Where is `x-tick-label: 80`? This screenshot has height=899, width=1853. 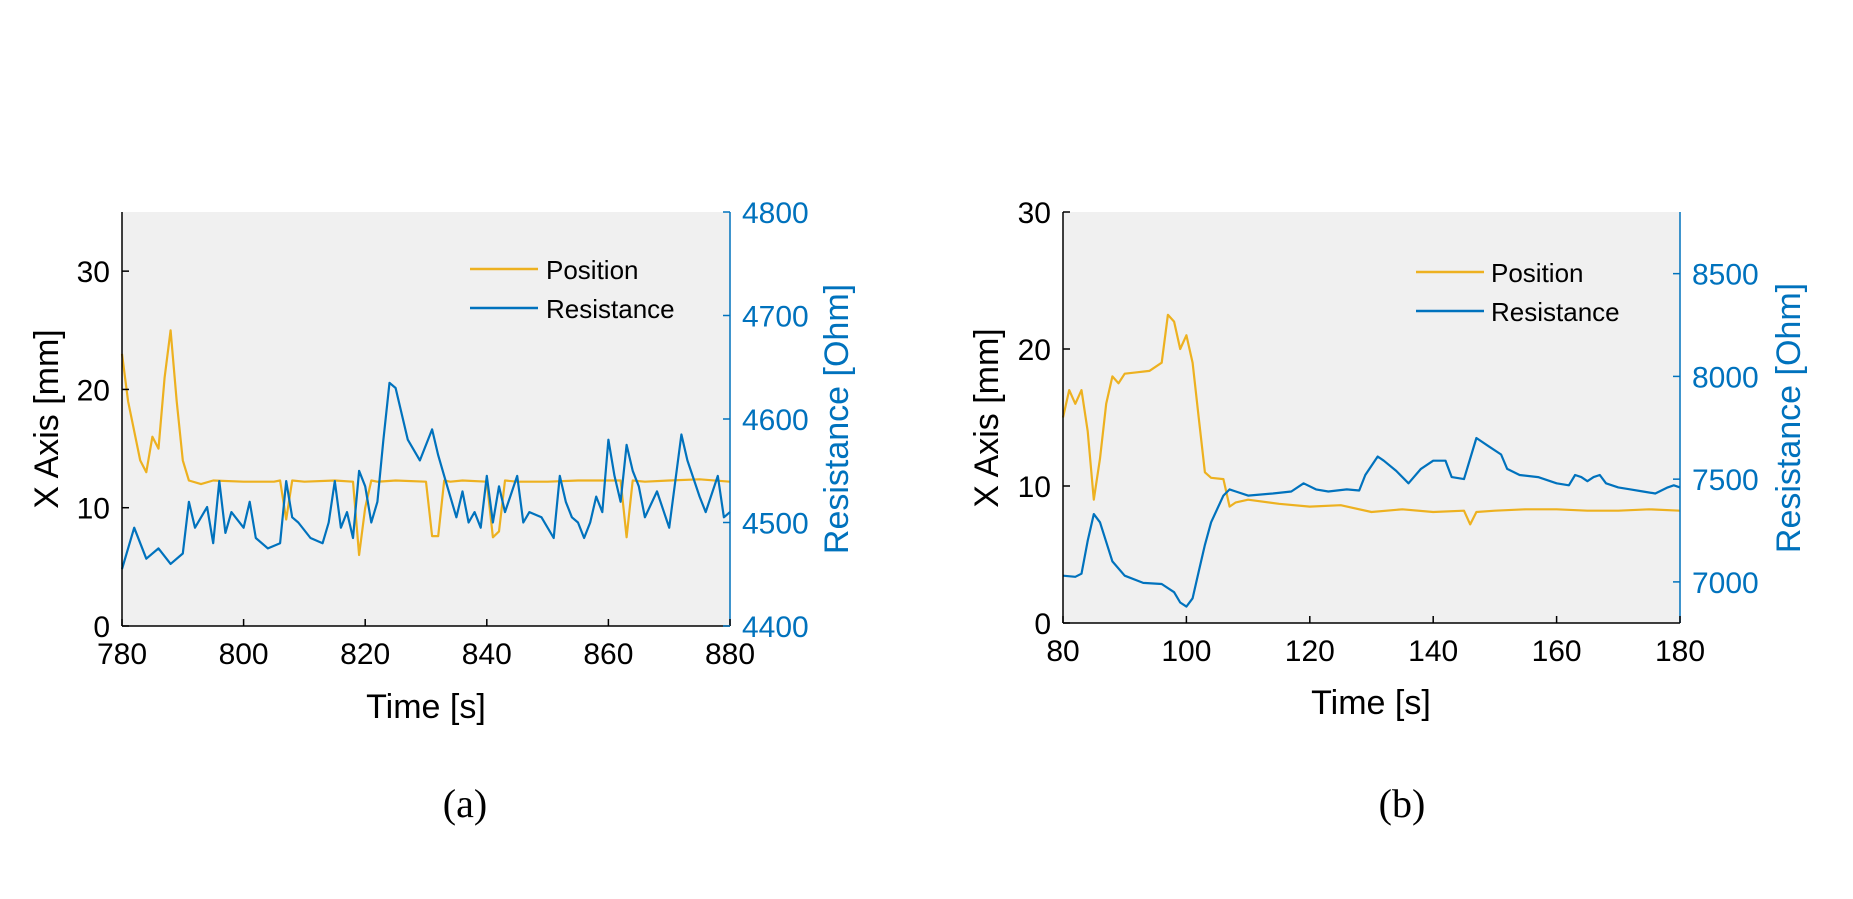
x-tick-label: 80 is located at coordinates (1062, 651).